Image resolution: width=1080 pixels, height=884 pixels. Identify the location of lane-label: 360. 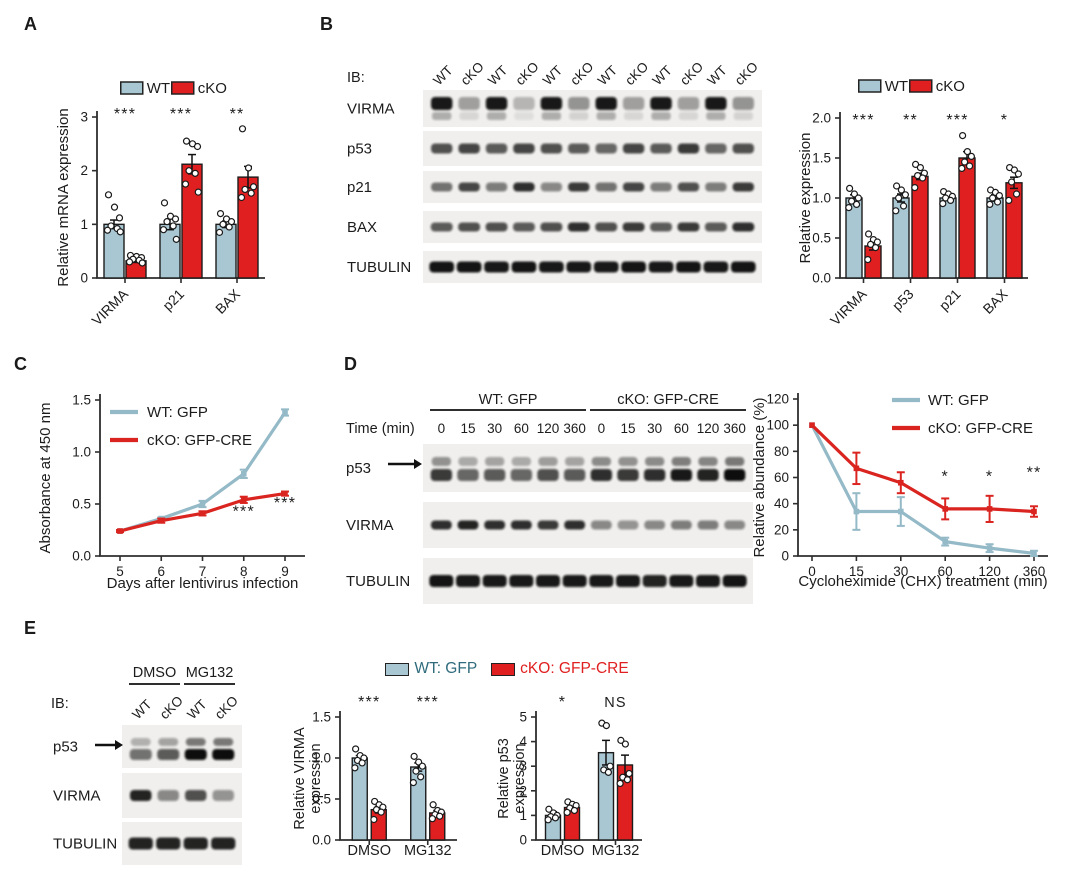
(734, 428).